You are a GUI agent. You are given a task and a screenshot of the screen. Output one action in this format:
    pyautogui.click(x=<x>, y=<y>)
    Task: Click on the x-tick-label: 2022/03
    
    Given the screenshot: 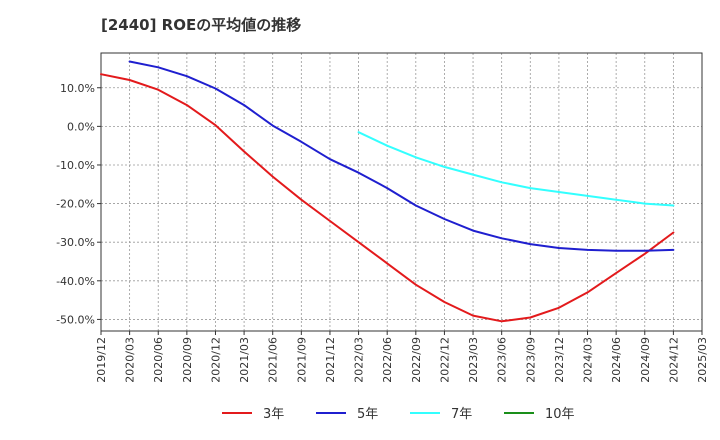 What is the action you would take?
    pyautogui.click(x=359, y=360)
    